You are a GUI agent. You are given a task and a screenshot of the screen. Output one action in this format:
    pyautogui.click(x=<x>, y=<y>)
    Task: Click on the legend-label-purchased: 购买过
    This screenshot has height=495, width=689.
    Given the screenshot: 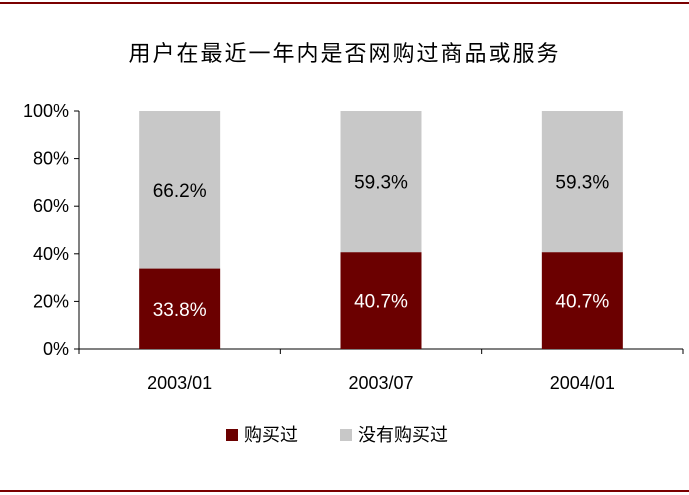 What is the action you would take?
    pyautogui.click(x=271, y=435)
    